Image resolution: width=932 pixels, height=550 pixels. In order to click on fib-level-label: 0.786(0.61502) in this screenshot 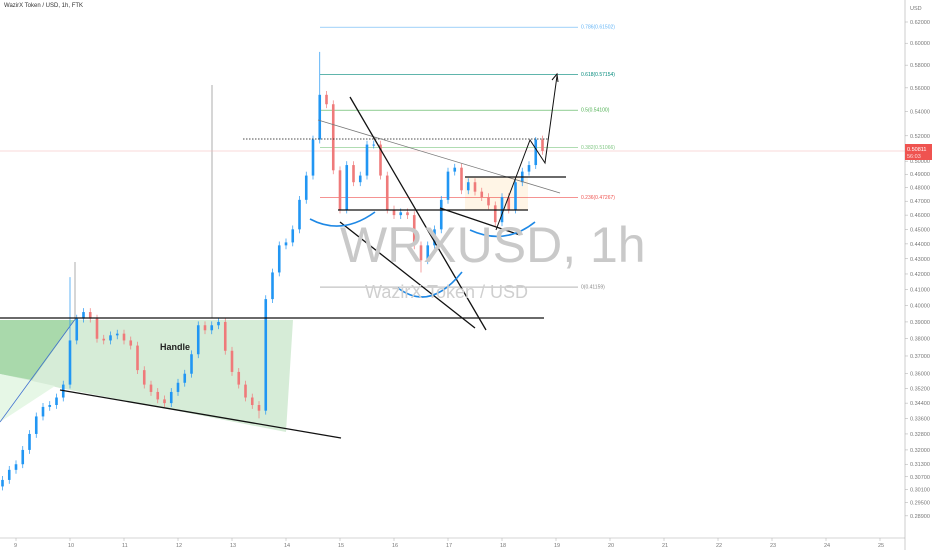, I will do `click(598, 28)`.